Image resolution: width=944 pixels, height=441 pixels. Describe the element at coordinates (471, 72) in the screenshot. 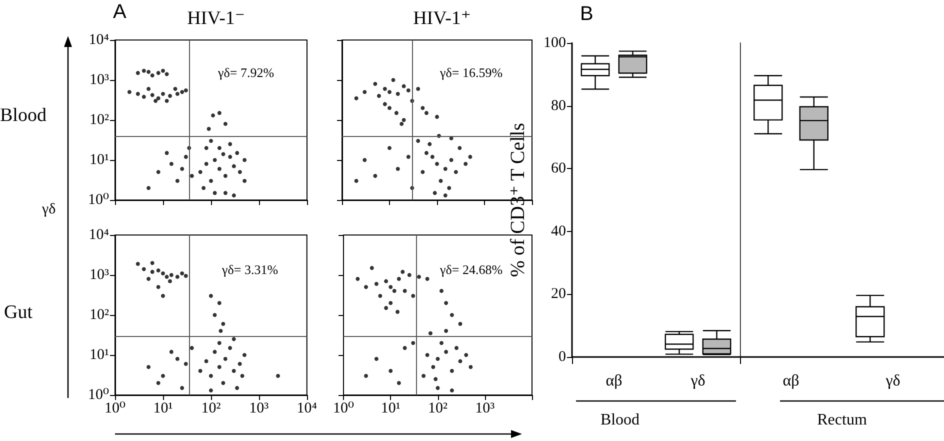

I see `annotation: γδ= 16.59%` at that location.